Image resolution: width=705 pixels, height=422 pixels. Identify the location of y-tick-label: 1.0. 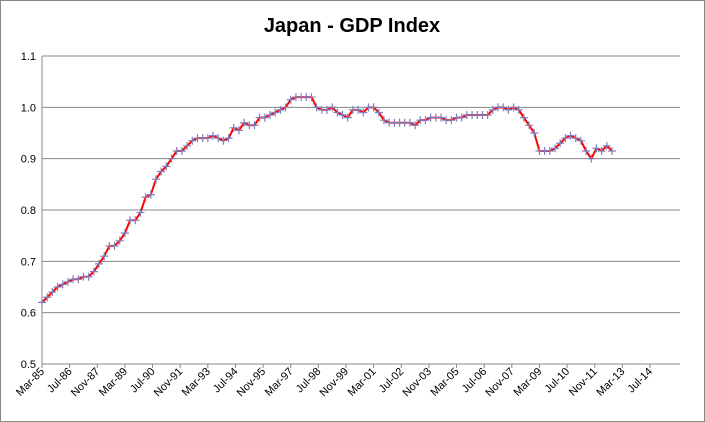
(28, 108).